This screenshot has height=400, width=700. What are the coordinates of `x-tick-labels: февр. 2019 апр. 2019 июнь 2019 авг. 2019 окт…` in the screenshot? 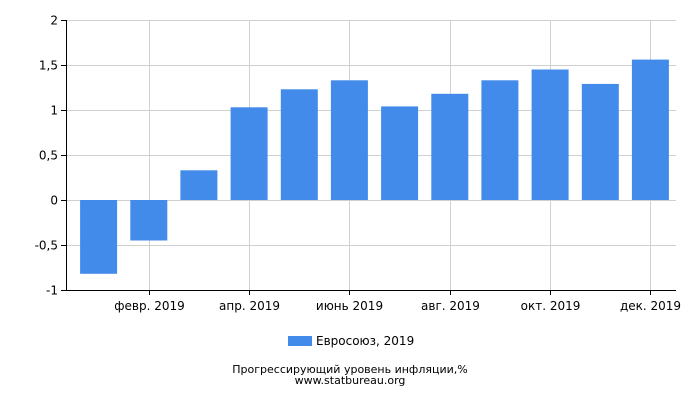 It's located at (397, 306).